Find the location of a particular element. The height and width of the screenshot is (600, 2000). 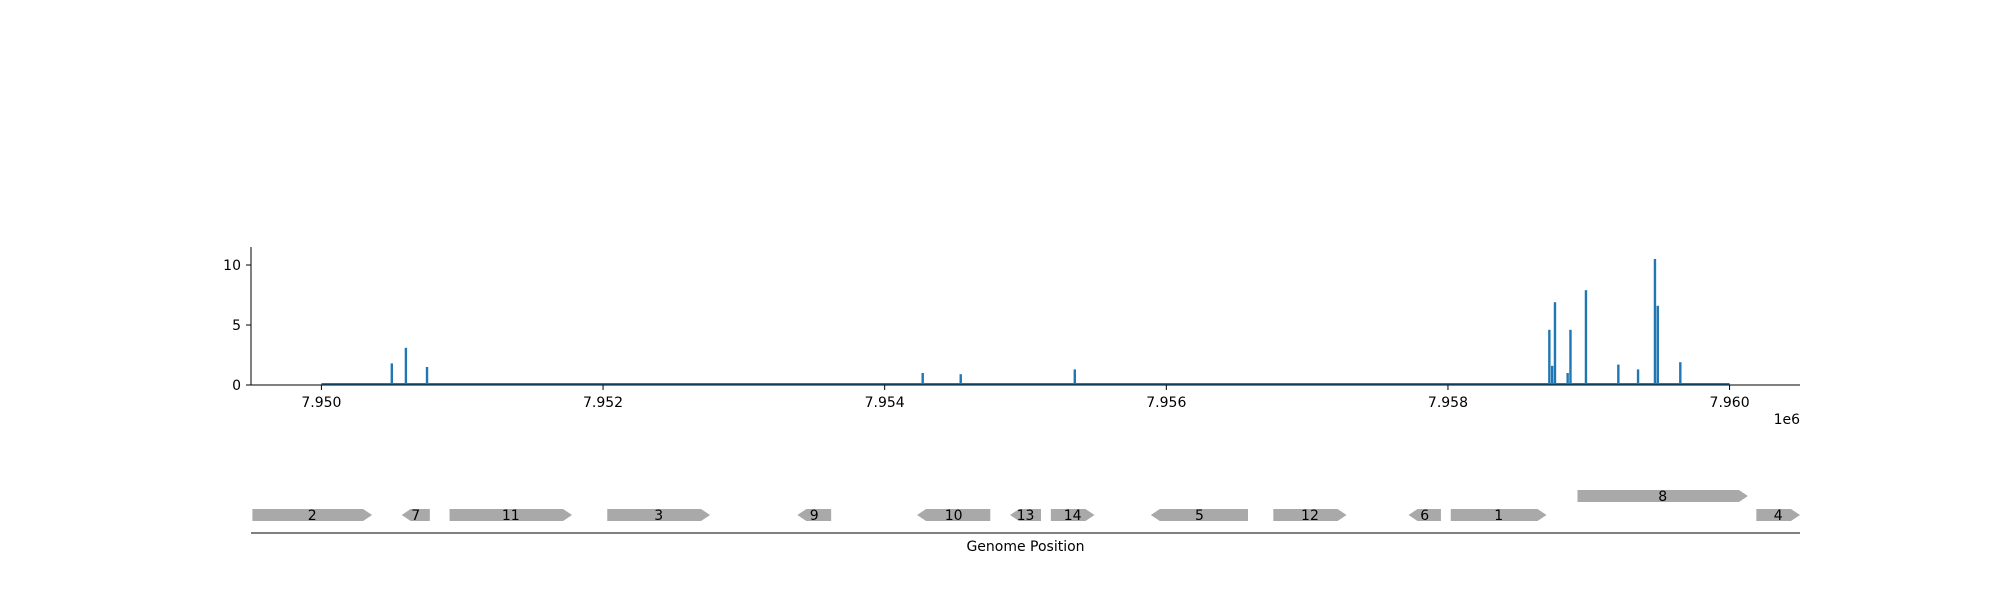

gene-label: 7 is located at coordinates (415, 516).